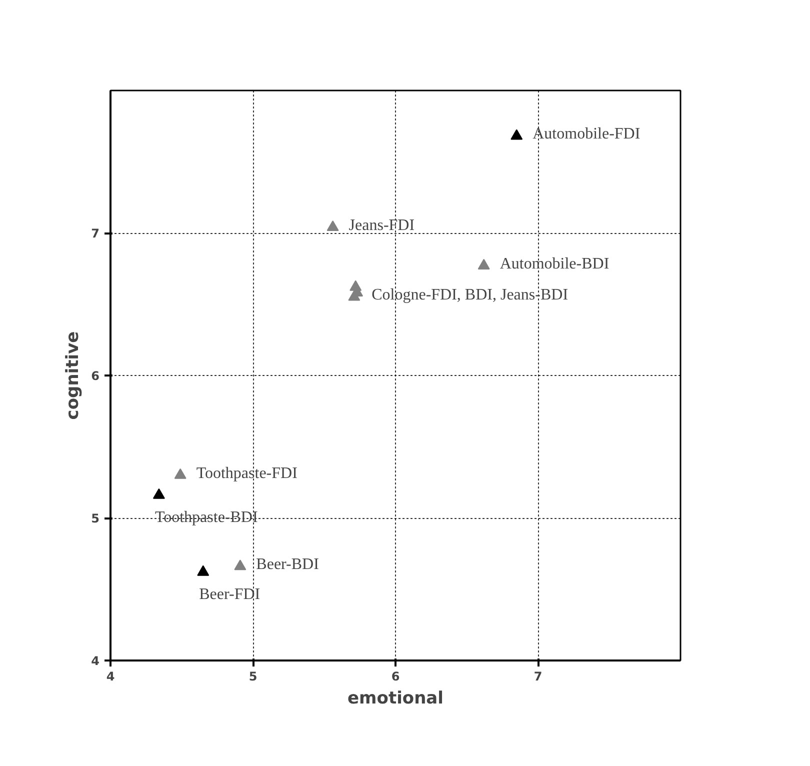 Image resolution: width=810 pixels, height=766 pixels. Describe the element at coordinates (206, 517) in the screenshot. I see `annotation: Toothpaste-BDI` at that location.